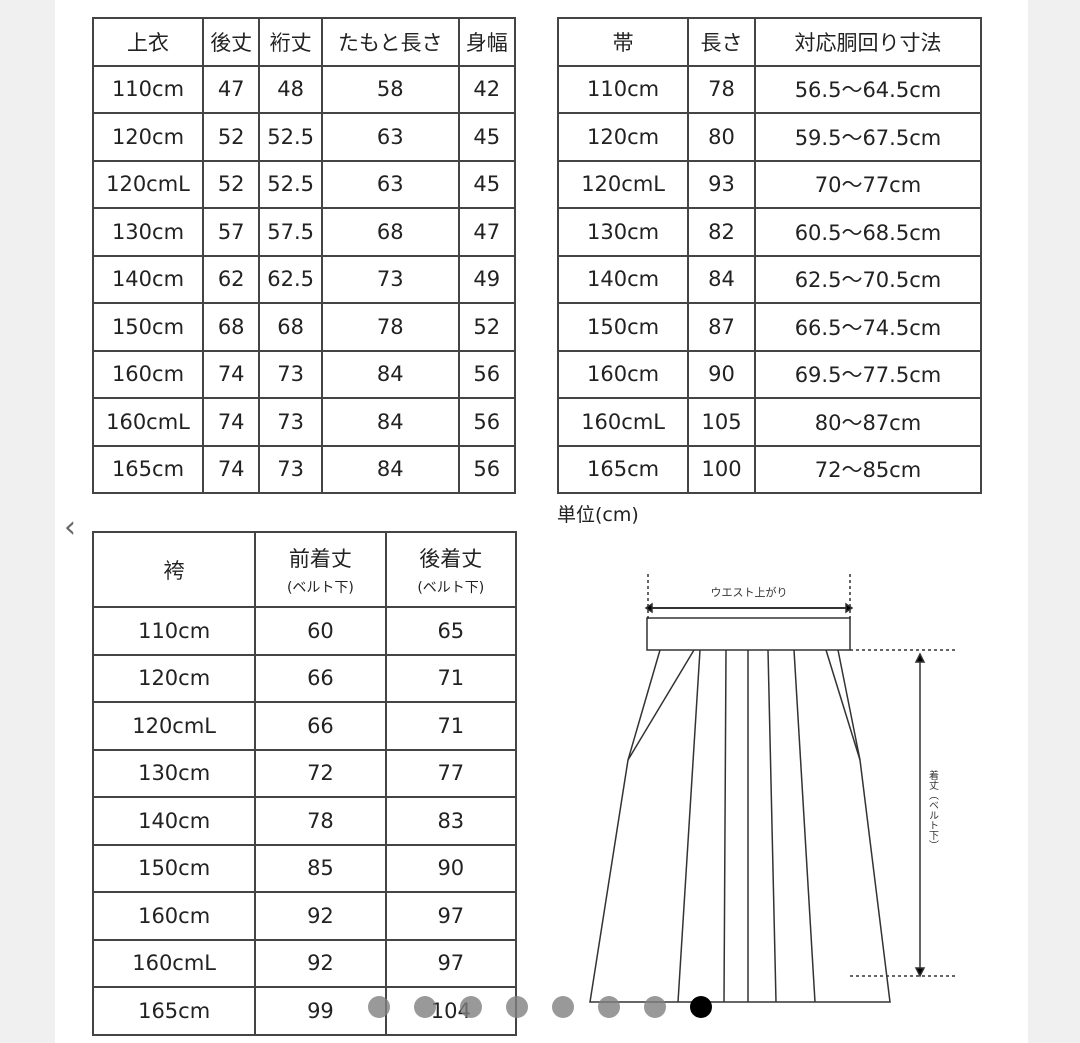 The image size is (1080, 1043). Describe the element at coordinates (487, 42) in the screenshot. I see `column-header: 身幅` at that location.